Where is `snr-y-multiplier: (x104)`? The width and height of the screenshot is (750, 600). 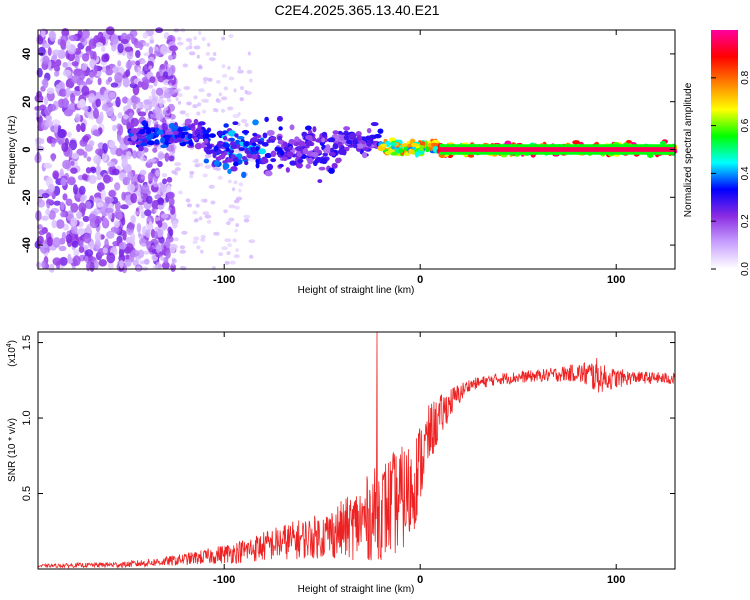 snr-y-multiplier: (x104) is located at coordinates (12, 353).